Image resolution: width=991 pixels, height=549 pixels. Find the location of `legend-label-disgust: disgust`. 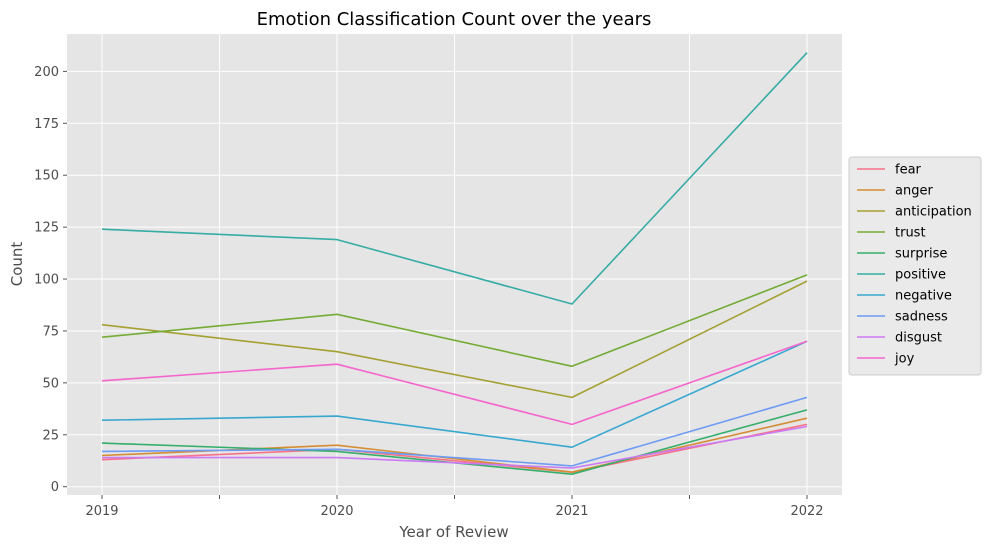

legend-label-disgust: disgust is located at coordinates (918, 338).